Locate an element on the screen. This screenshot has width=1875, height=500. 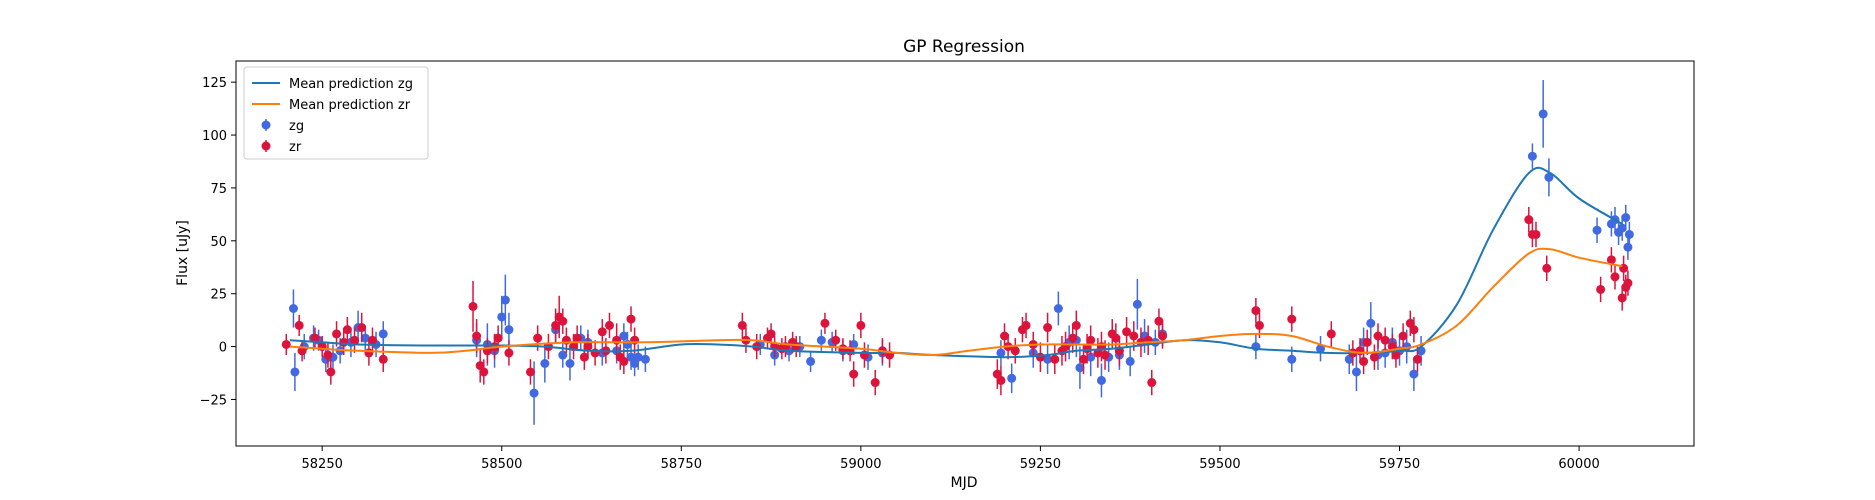
chart-title: GP Regression is located at coordinates (964, 47).